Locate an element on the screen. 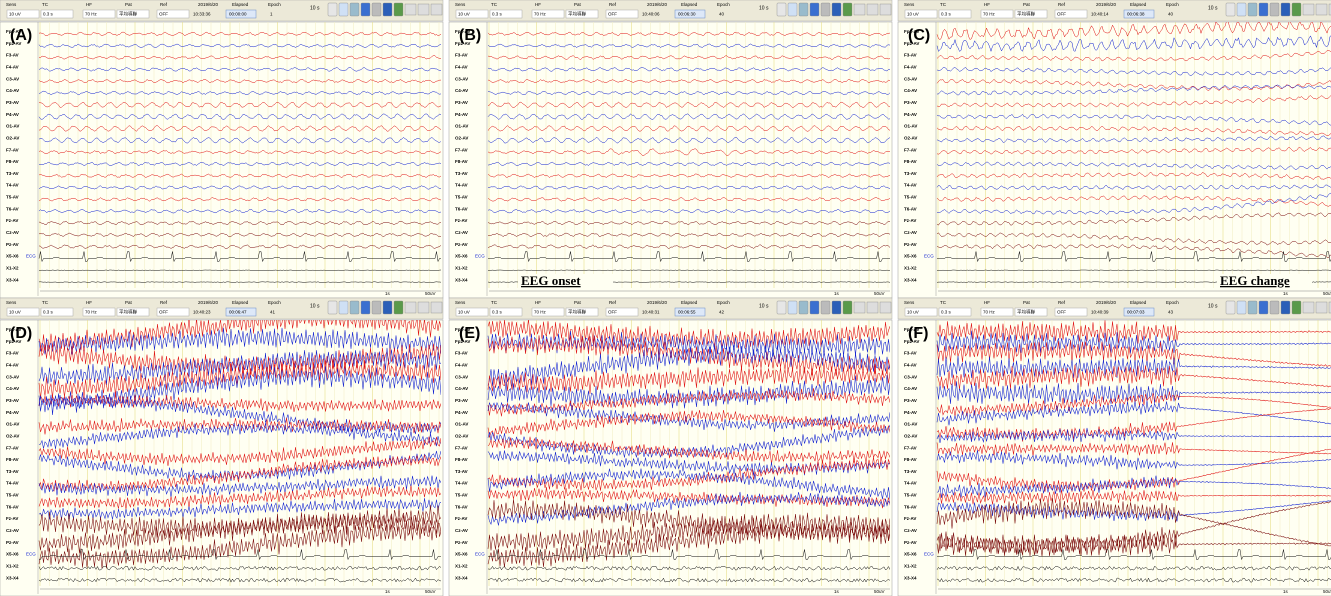 This screenshot has width=1331, height=596. channel-label: F4-AV is located at coordinates (910, 365).